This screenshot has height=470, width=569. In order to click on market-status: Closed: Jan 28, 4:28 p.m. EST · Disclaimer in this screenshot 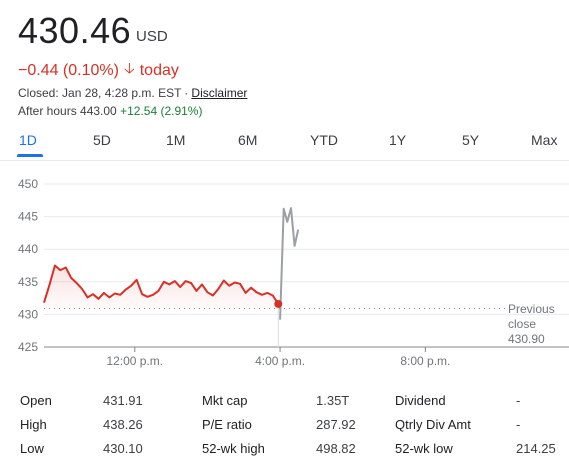, I will do `click(132, 93)`.